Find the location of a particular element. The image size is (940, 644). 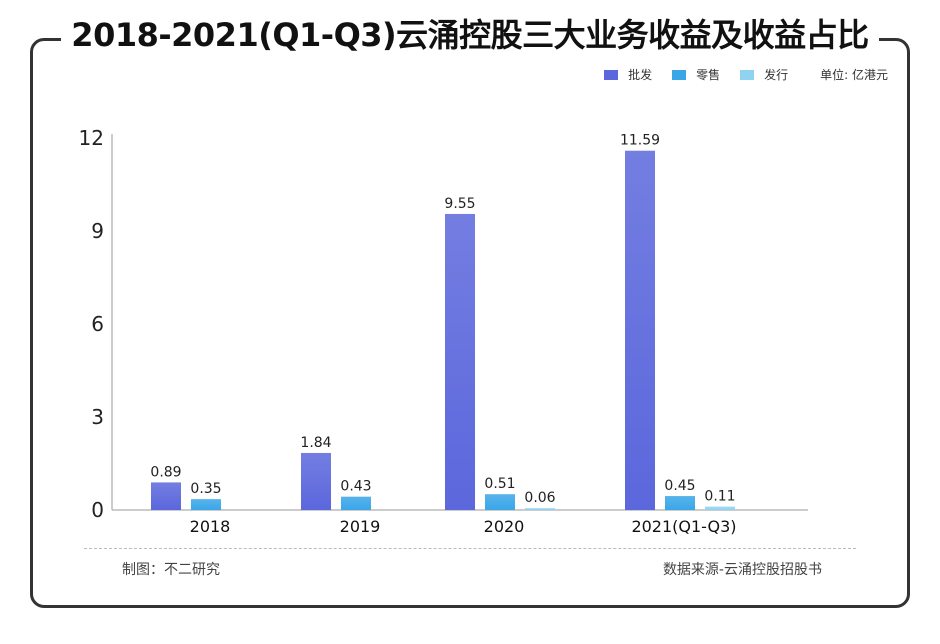

footer-divider is located at coordinates (470, 548).